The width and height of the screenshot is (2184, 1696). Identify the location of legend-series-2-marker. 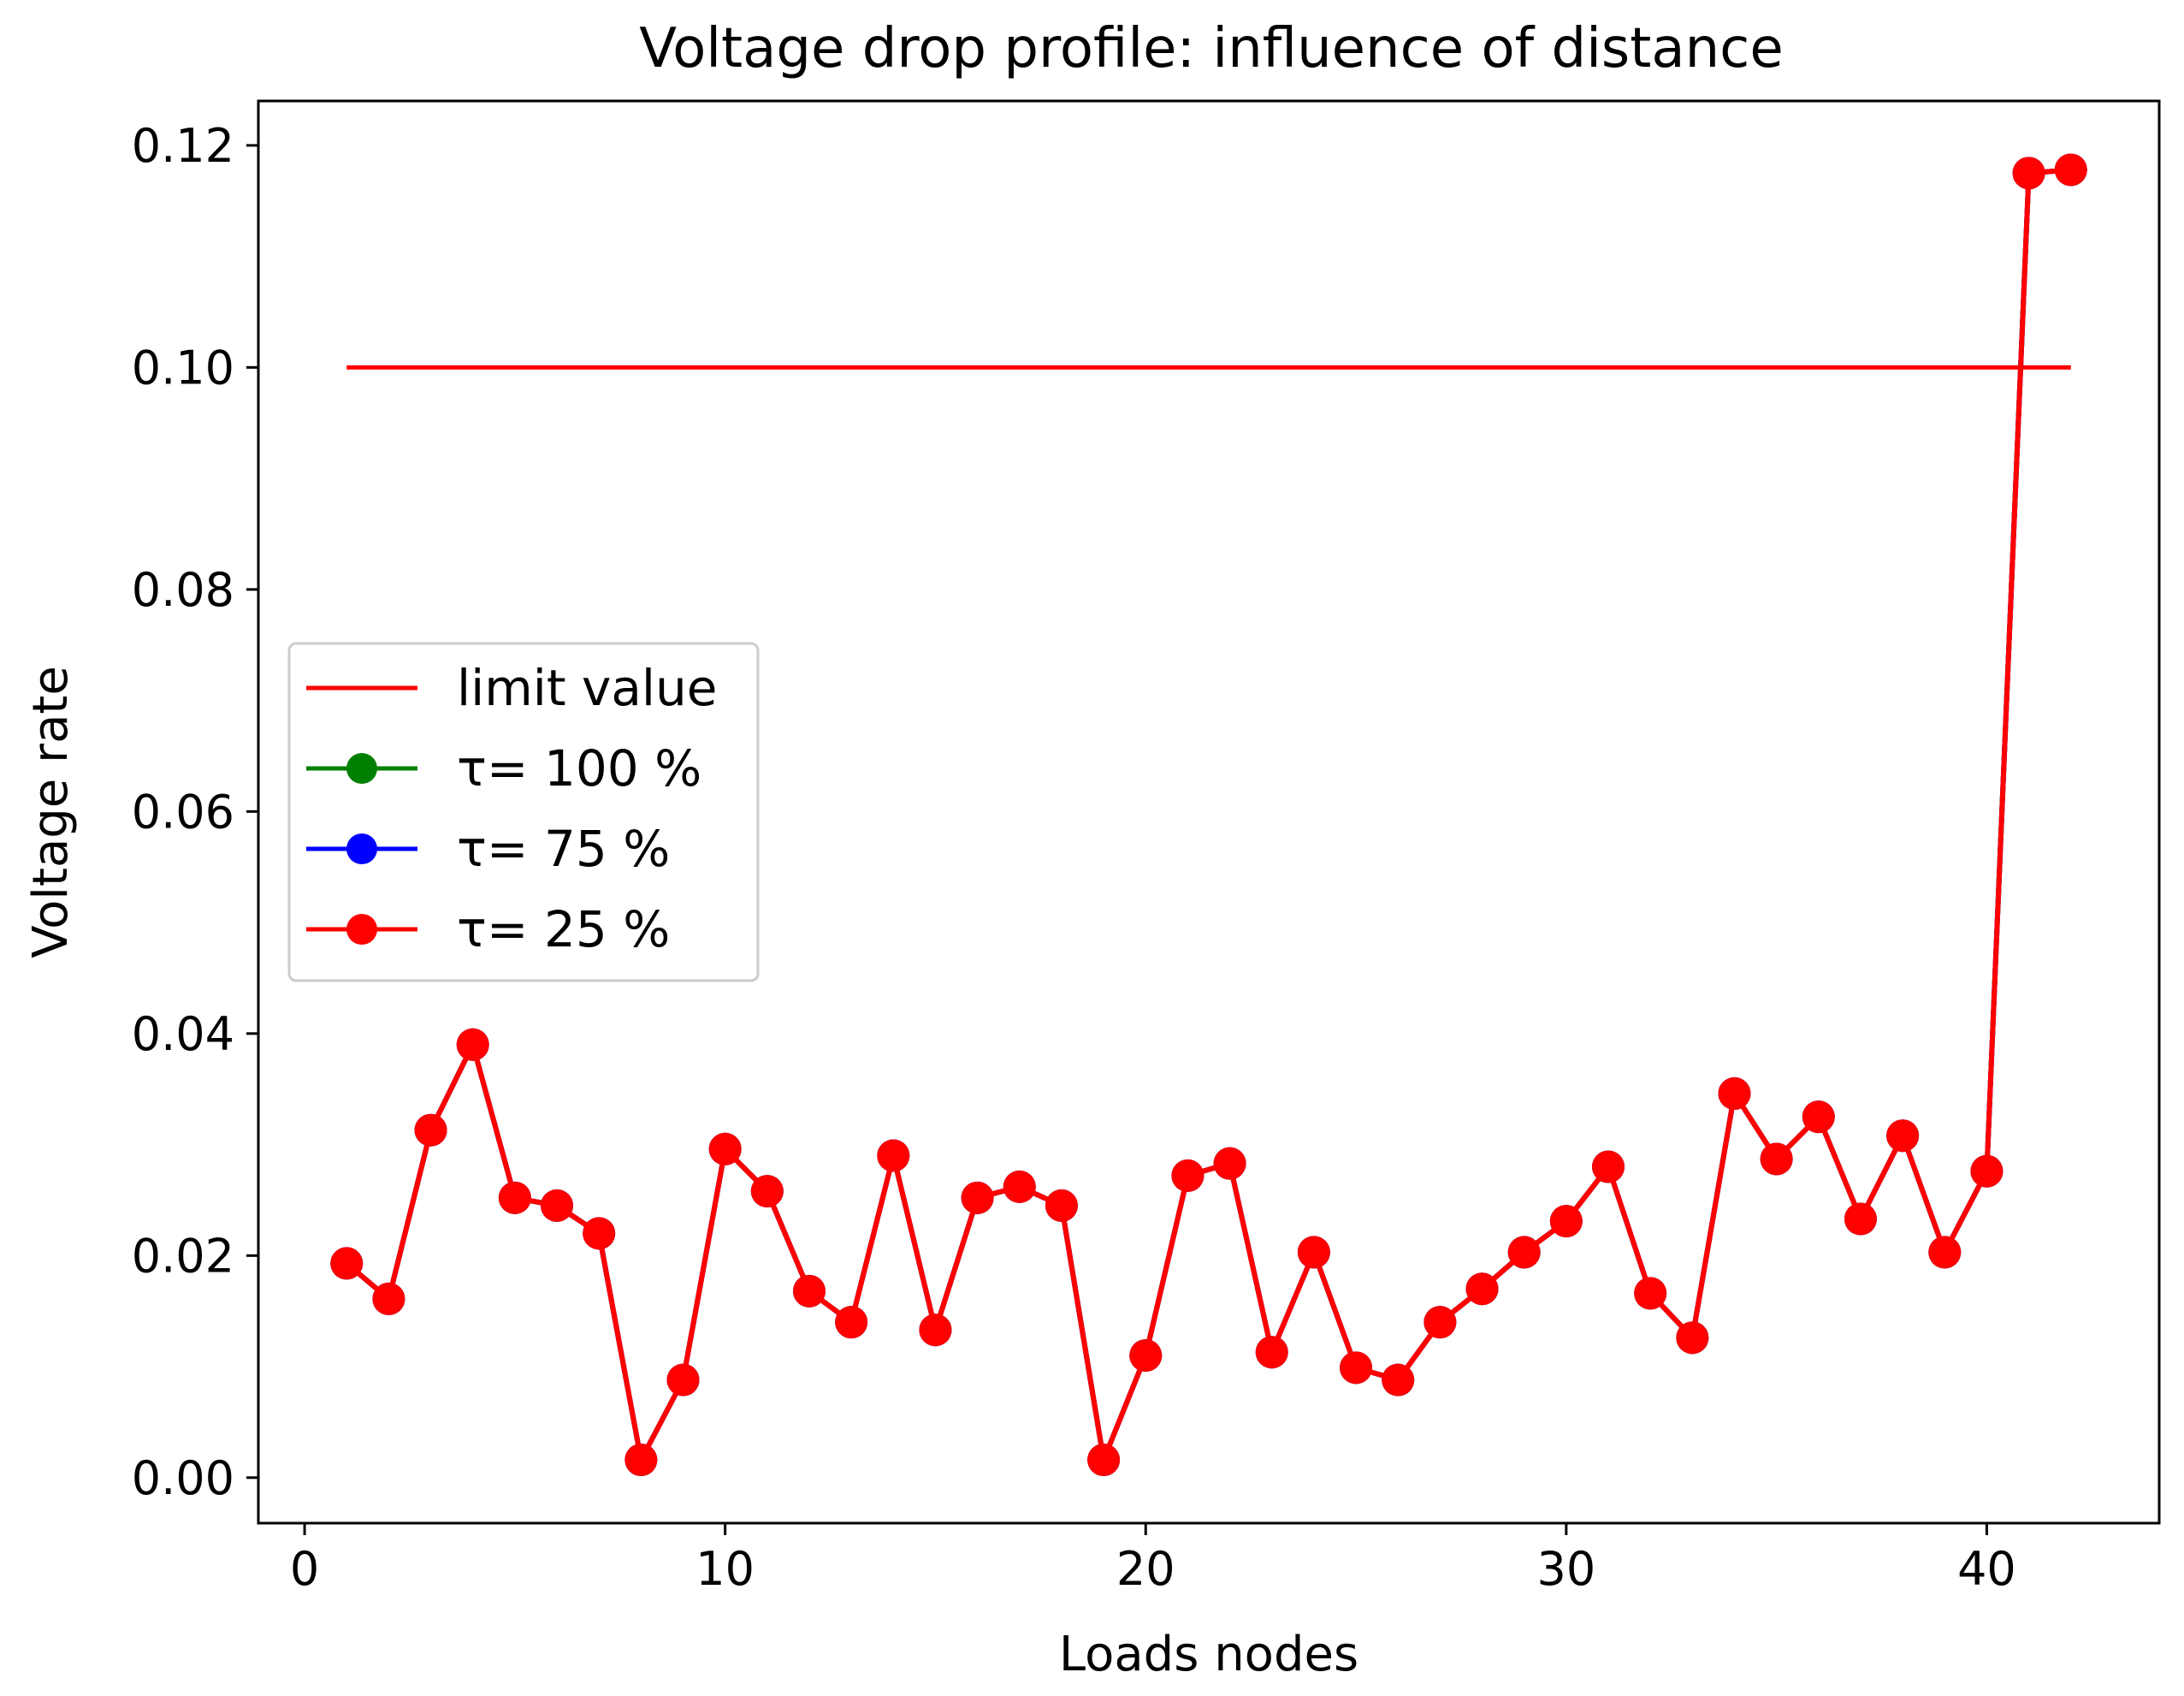
(361, 848).